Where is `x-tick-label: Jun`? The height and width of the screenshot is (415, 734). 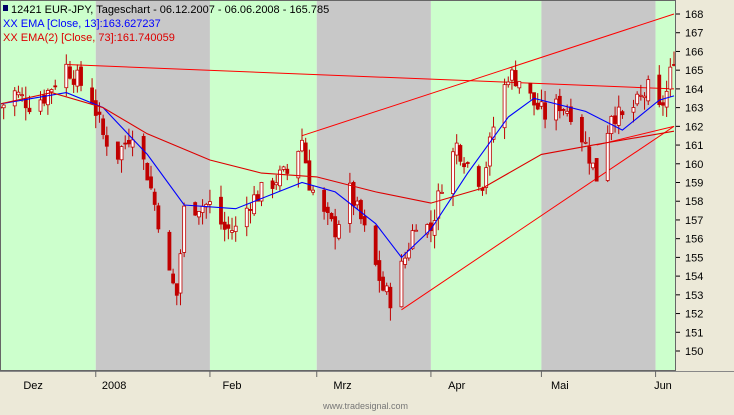
x-tick-label: Jun is located at coordinates (663, 386).